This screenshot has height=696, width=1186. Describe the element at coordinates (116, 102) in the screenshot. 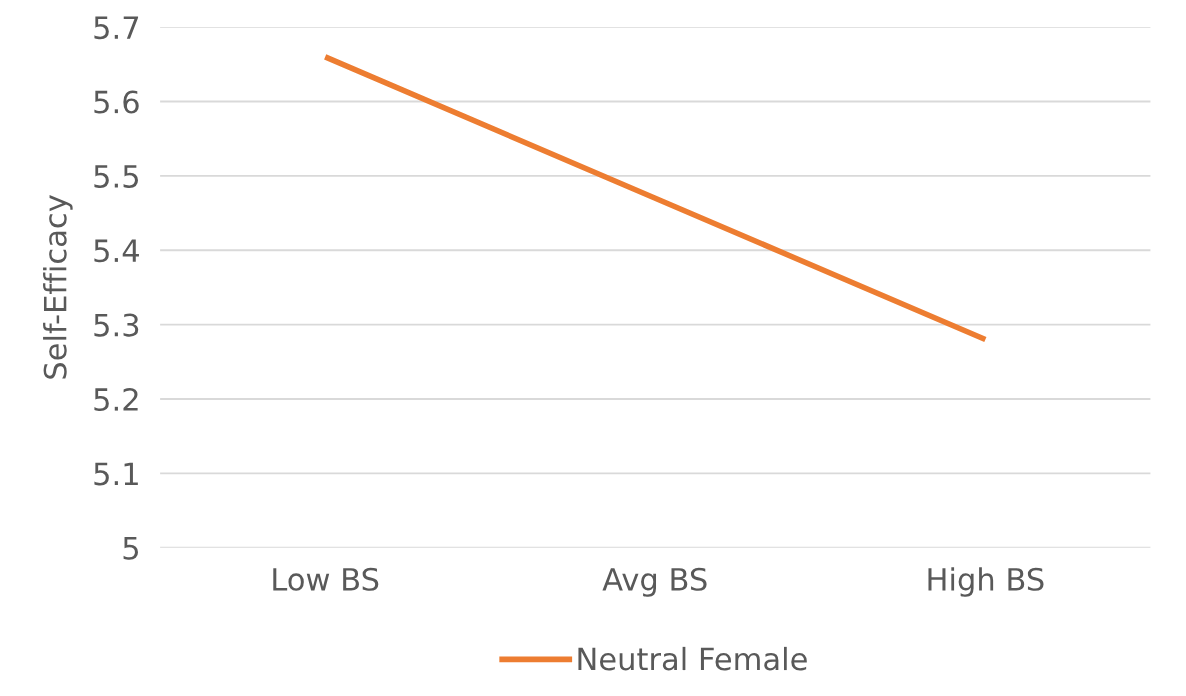

I see `y-tick-label: 5.6` at that location.